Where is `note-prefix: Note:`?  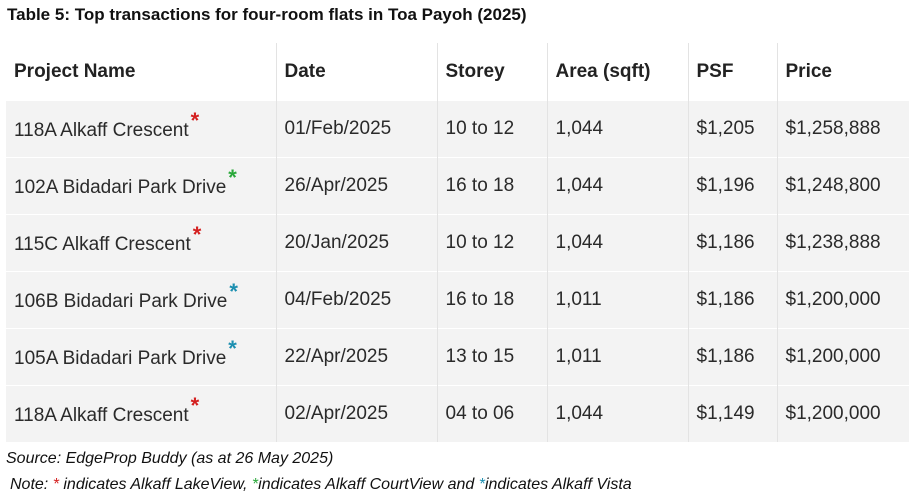
note-prefix: Note: is located at coordinates (31, 484).